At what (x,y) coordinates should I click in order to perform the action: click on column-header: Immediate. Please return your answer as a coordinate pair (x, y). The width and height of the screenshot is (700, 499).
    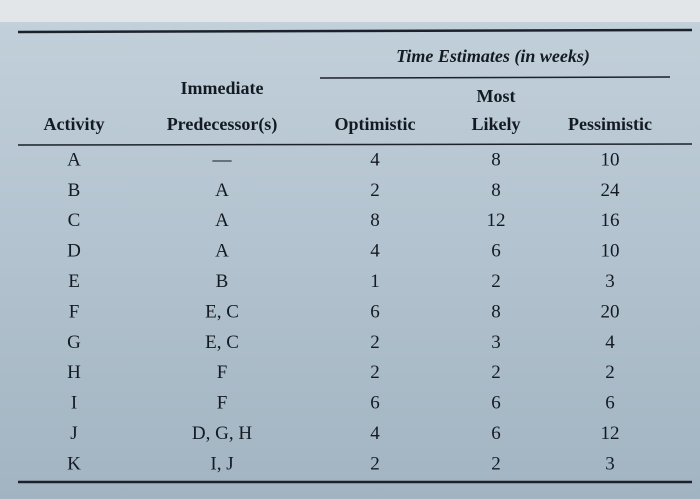
    Looking at the image, I should click on (222, 88).